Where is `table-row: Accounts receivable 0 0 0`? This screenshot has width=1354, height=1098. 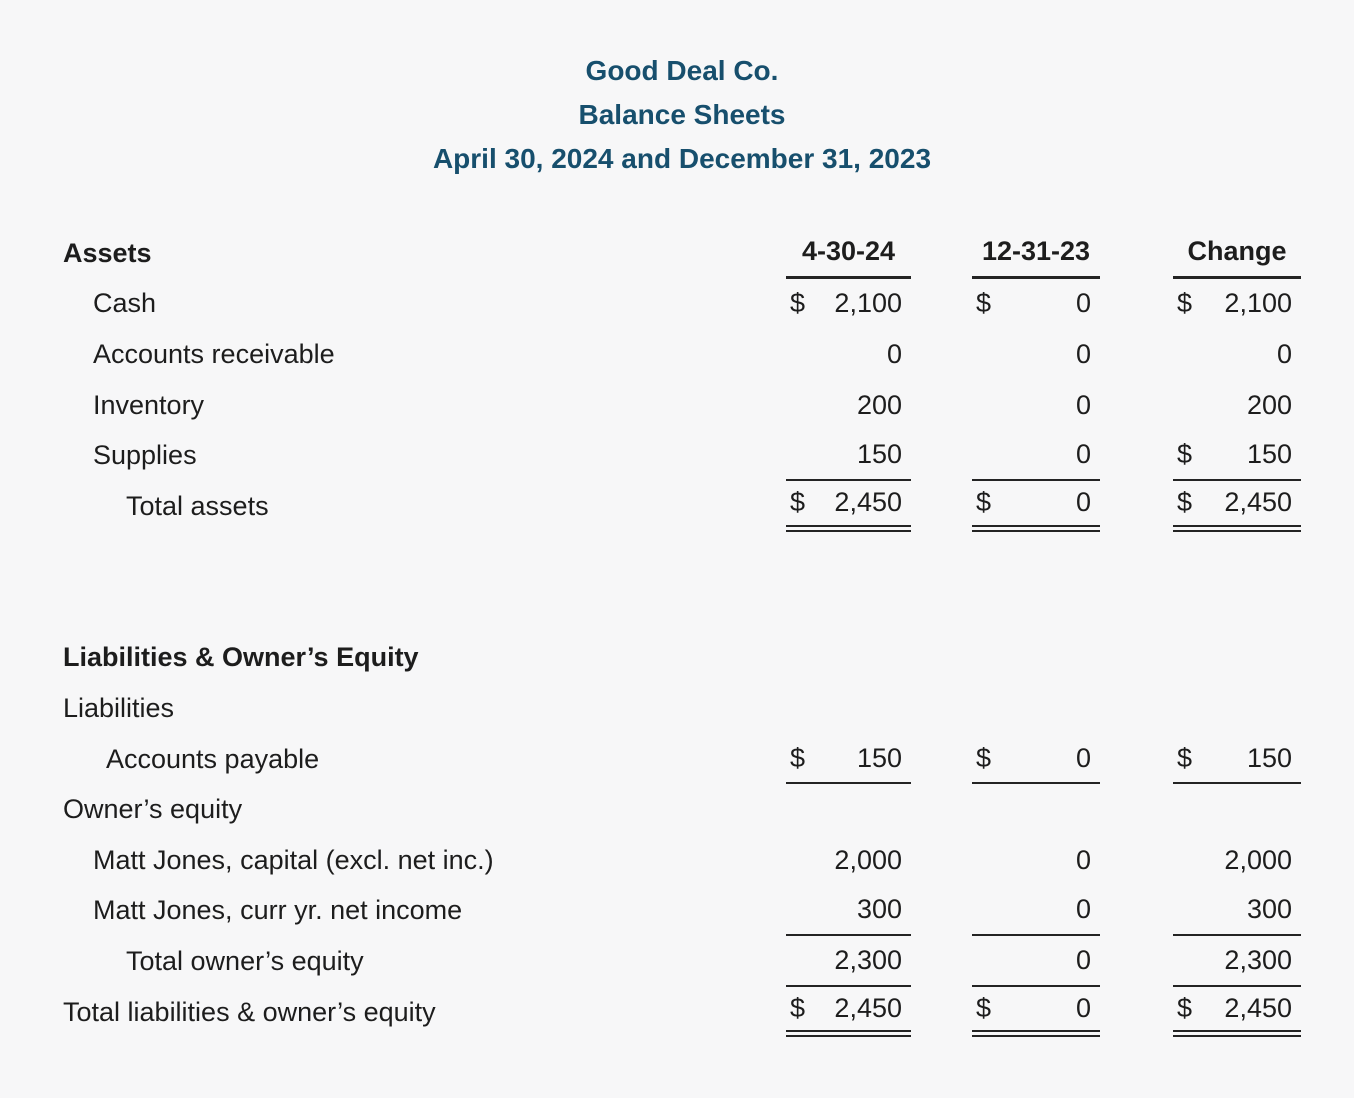 table-row: Accounts receivable 0 0 0 is located at coordinates (682, 354).